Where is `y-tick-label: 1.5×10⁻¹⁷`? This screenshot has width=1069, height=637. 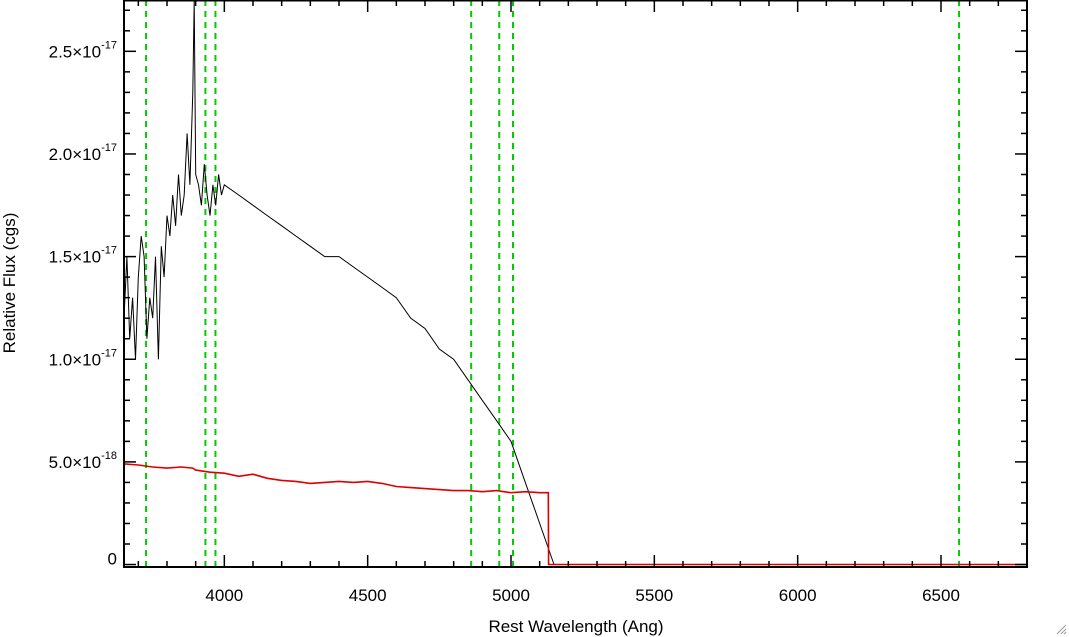
y-tick-label: 1.5×10⁻¹⁷ is located at coordinates (83, 256).